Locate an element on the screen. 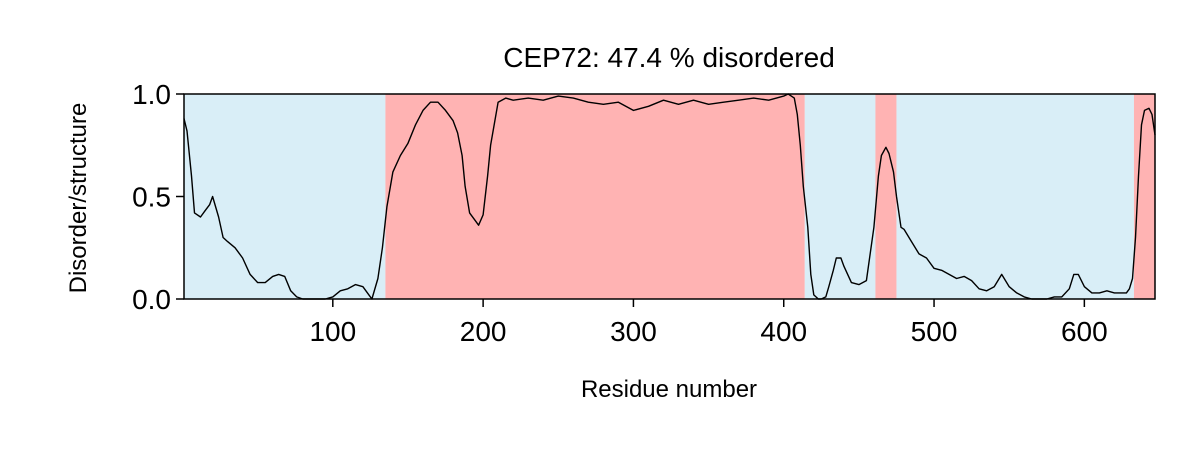 The width and height of the screenshot is (1200, 450). x-axis-label: Residue number is located at coordinates (669, 389).